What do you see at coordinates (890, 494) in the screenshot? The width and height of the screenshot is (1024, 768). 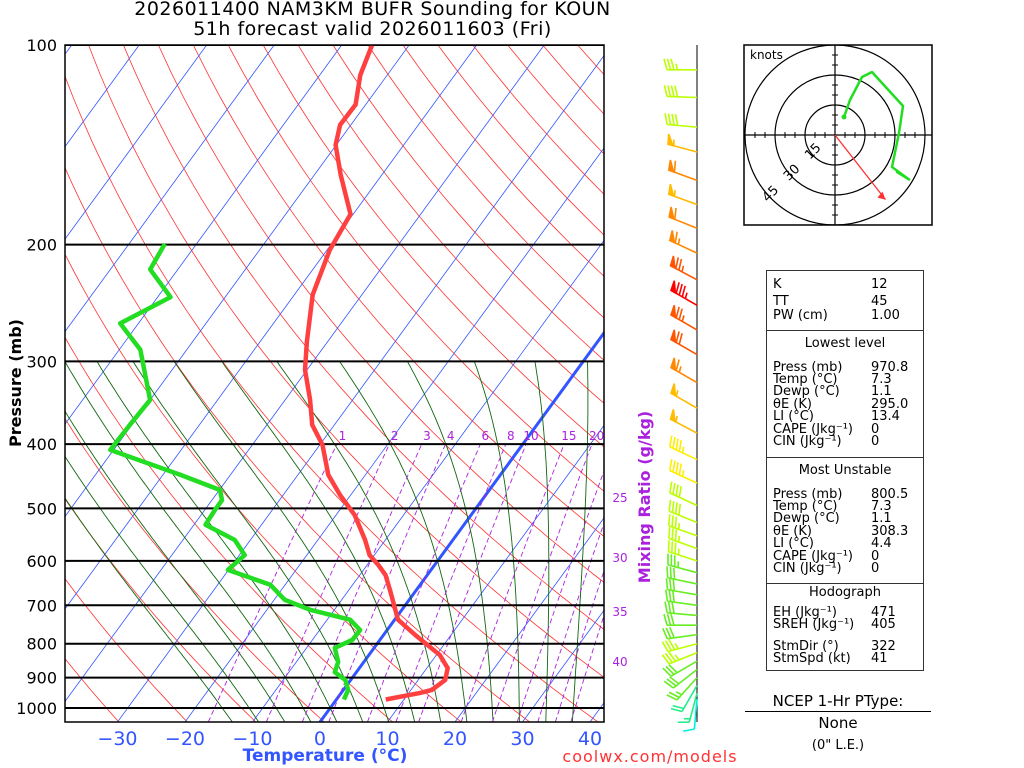 I see `stat-value: 800.5` at bounding box center [890, 494].